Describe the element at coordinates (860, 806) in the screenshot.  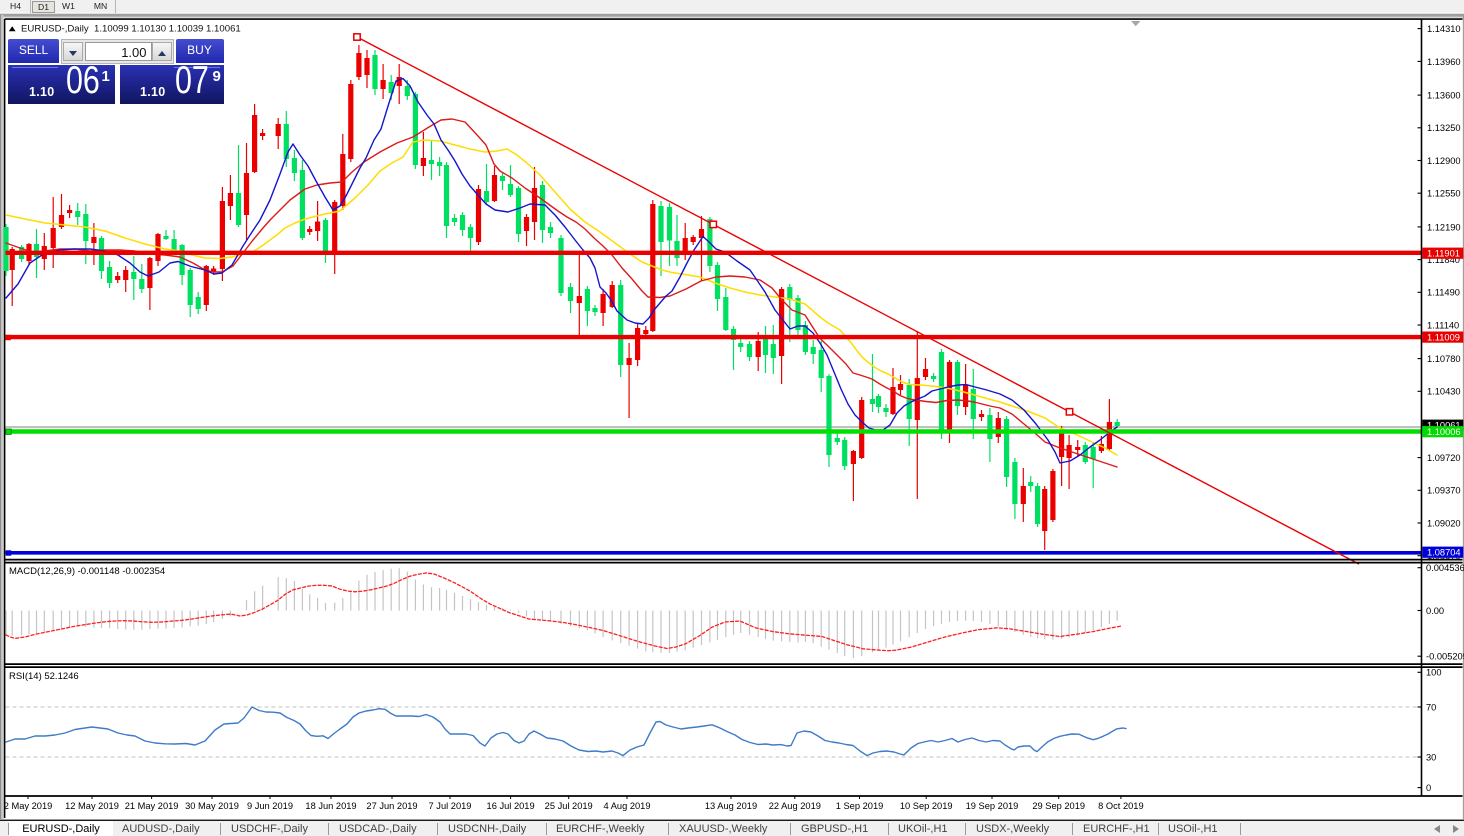
I see `svg-text: 1 Sep 2019` at that location.